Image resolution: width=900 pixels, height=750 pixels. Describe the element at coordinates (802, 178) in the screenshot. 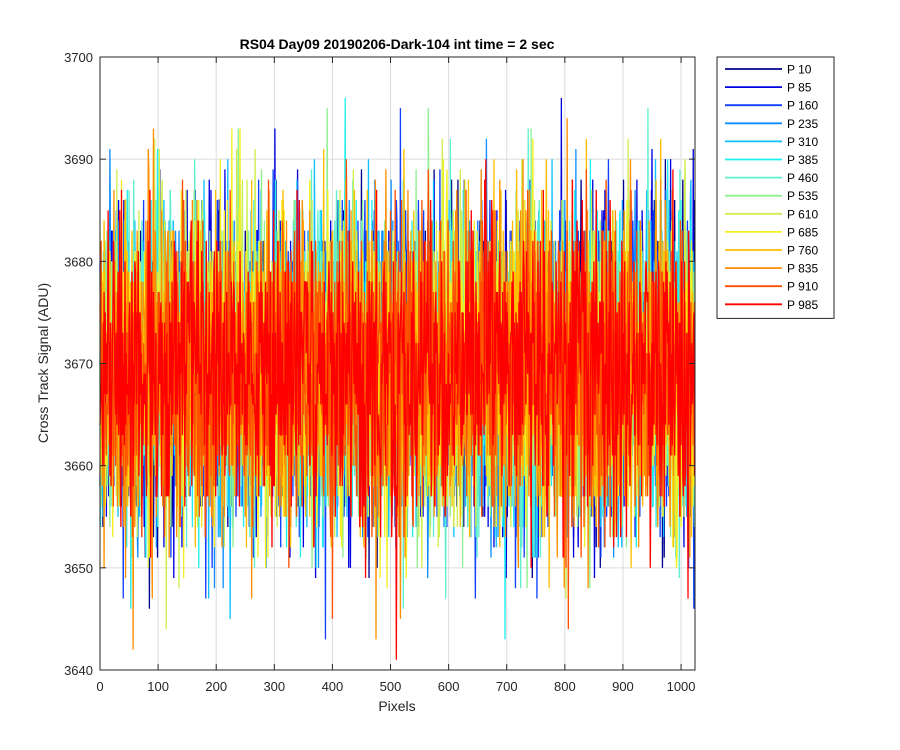

I see `legend-label: P 460` at that location.